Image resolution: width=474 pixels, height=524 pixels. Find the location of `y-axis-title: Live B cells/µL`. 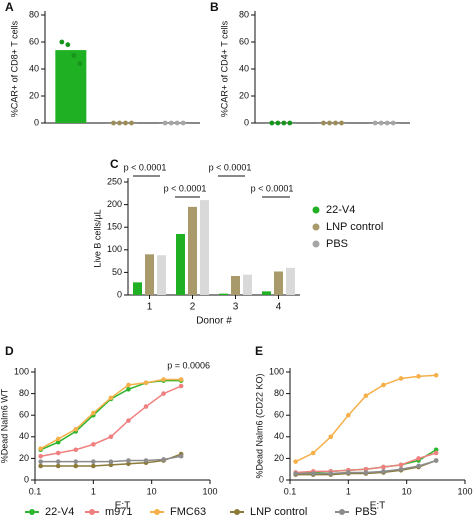

y-axis-title: Live B cells/µL is located at coordinates (97, 238).